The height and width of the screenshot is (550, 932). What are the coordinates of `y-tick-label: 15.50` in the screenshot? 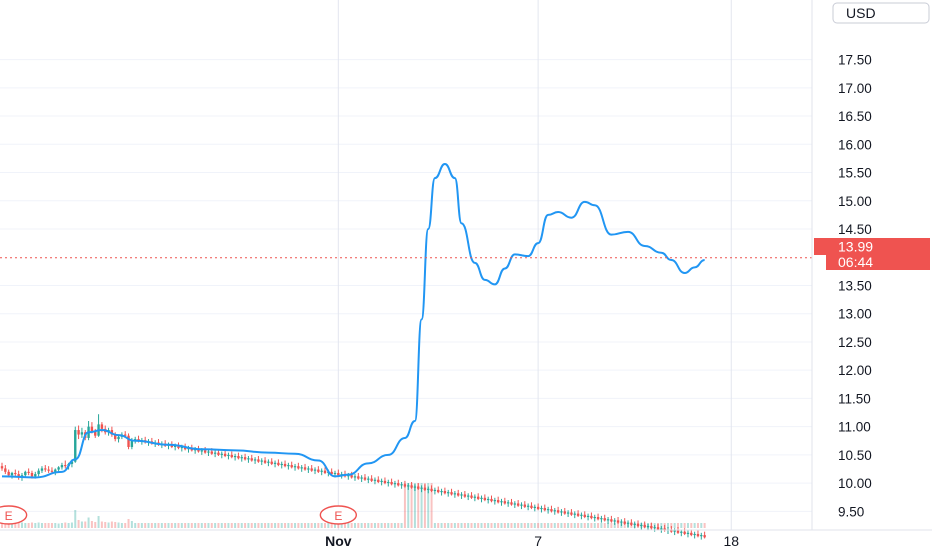 It's located at (855, 173).